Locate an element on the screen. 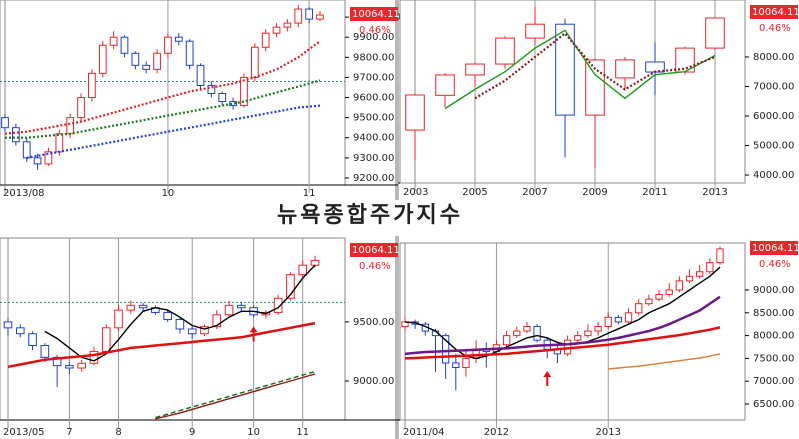 The width and height of the screenshot is (799, 439). x-tick-label: 2011/04 is located at coordinates (424, 432).